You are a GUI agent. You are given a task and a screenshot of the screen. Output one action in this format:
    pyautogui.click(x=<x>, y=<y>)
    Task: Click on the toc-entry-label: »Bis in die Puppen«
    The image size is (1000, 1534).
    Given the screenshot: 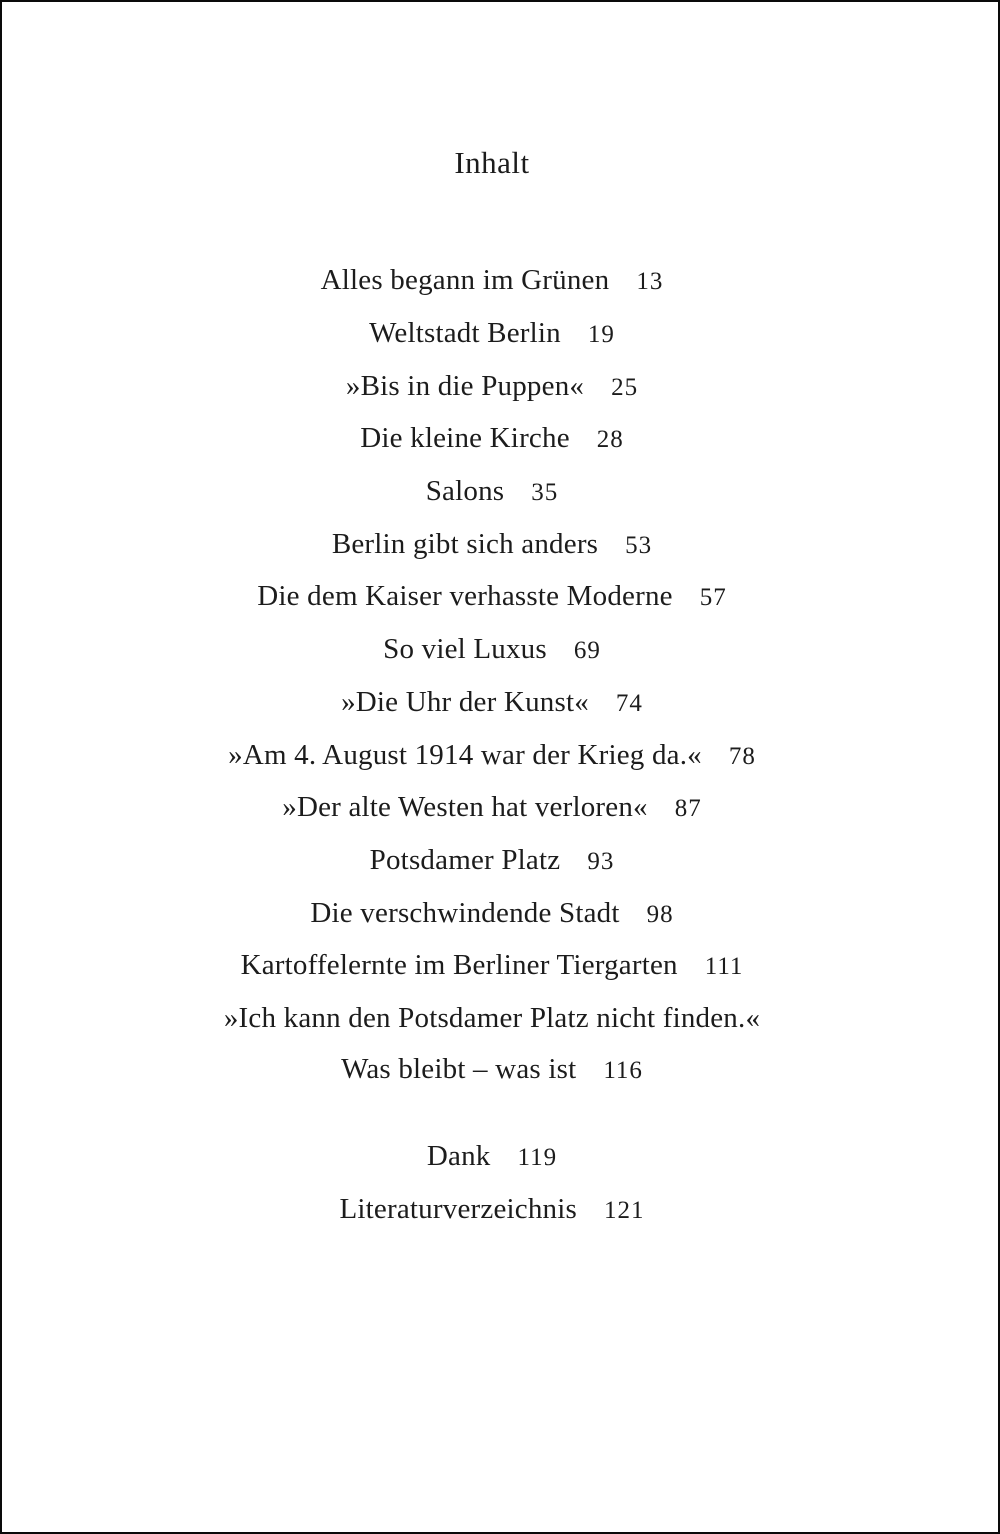 What is the action you would take?
    pyautogui.click(x=465, y=385)
    